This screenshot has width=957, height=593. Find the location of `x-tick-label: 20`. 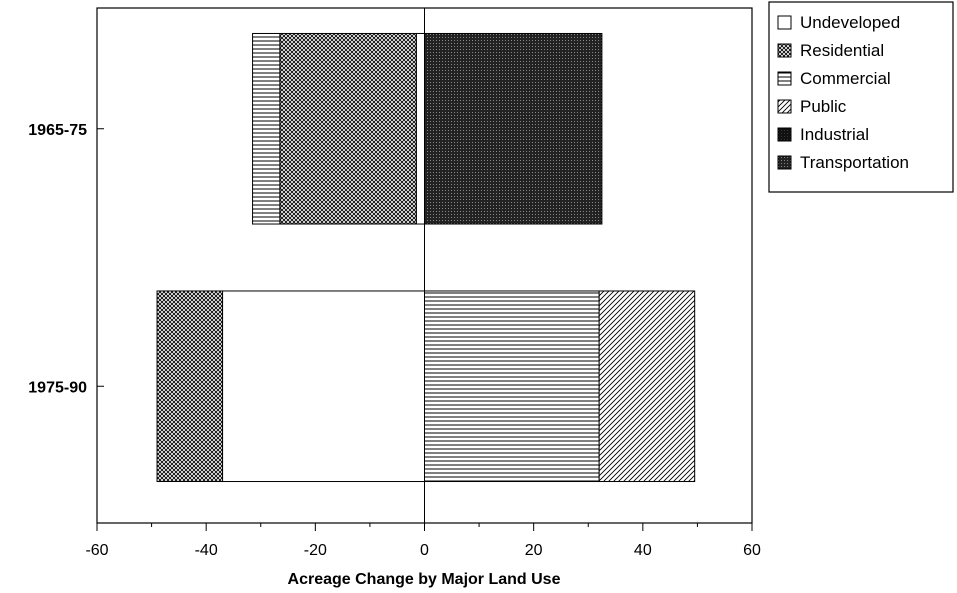

x-tick-label: 20 is located at coordinates (534, 550).